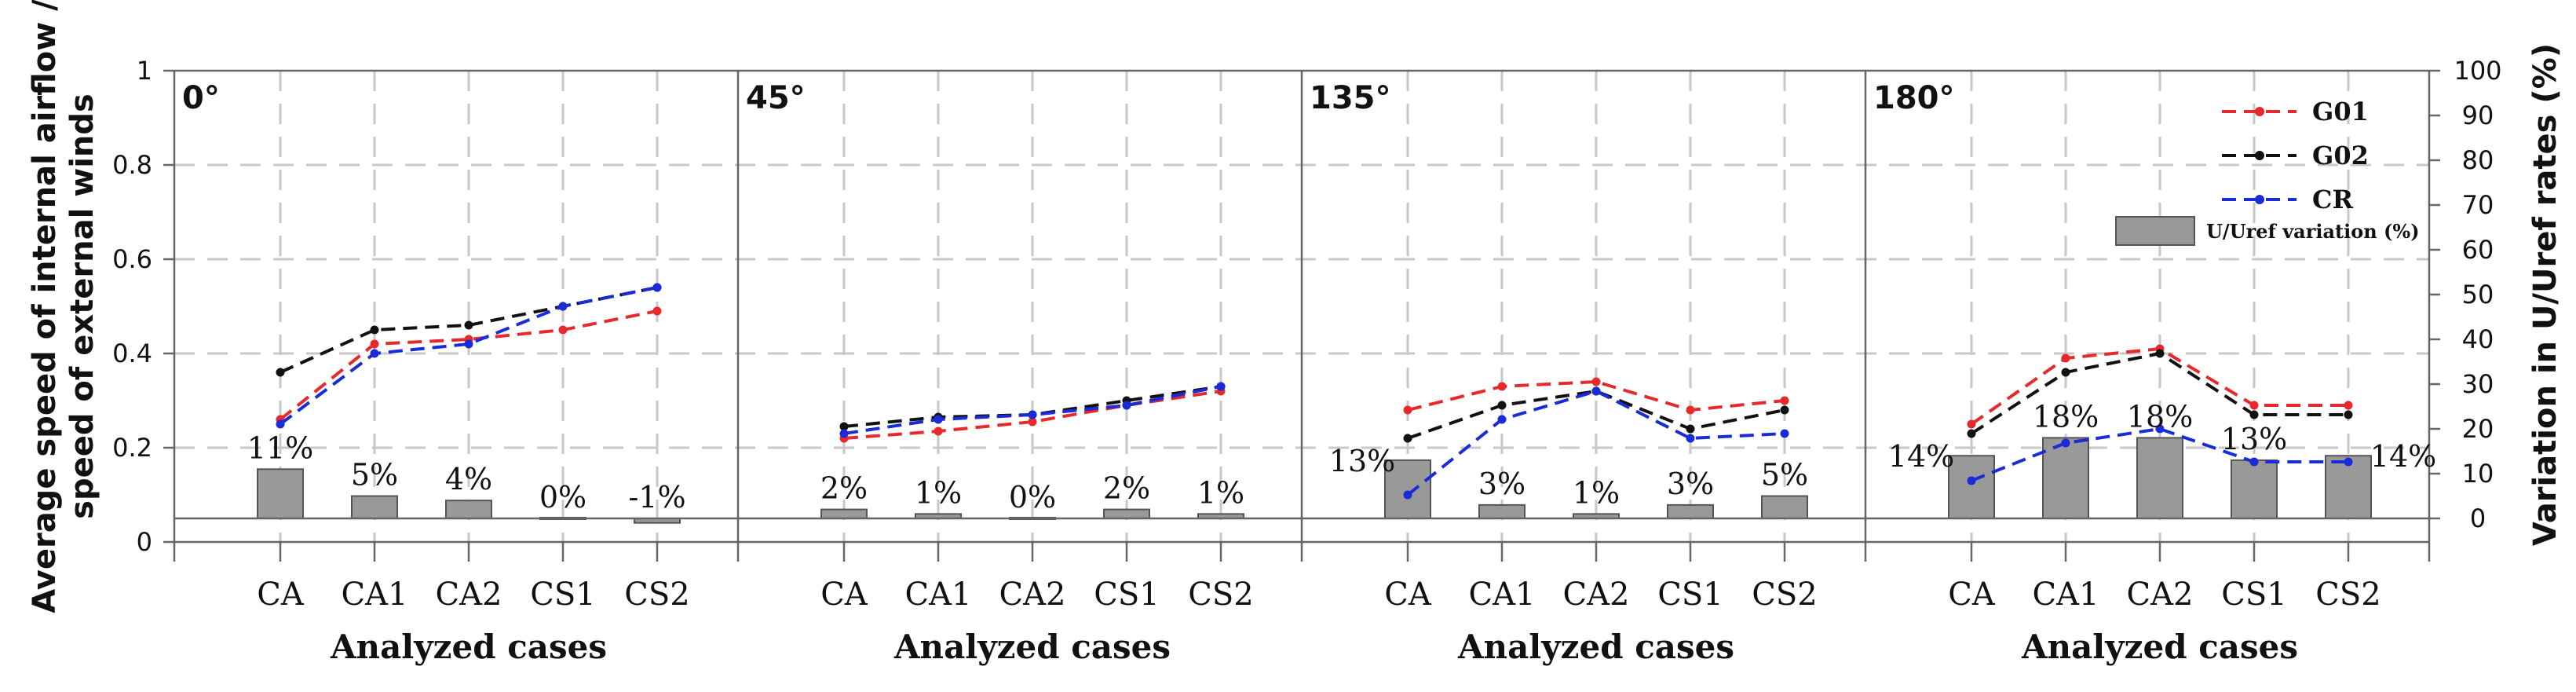 Image resolution: width=2576 pixels, height=692 pixels. I want to click on panel-title: 45°, so click(776, 98).